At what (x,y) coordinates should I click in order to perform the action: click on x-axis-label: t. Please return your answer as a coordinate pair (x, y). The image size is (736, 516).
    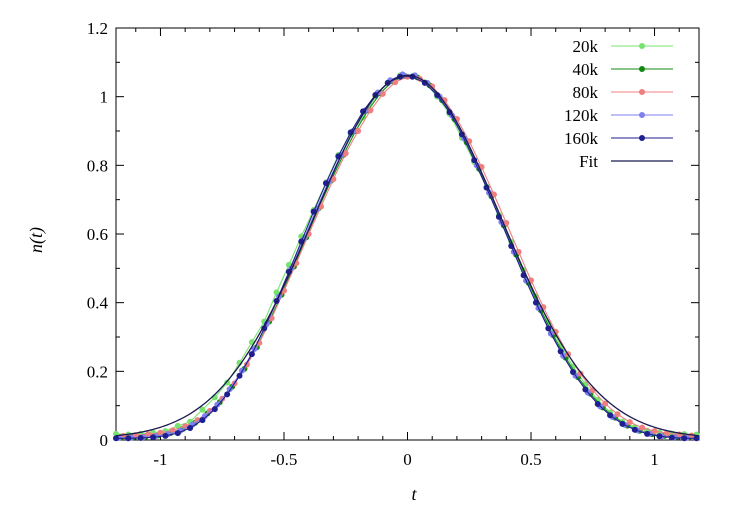
    Looking at the image, I should click on (414, 494).